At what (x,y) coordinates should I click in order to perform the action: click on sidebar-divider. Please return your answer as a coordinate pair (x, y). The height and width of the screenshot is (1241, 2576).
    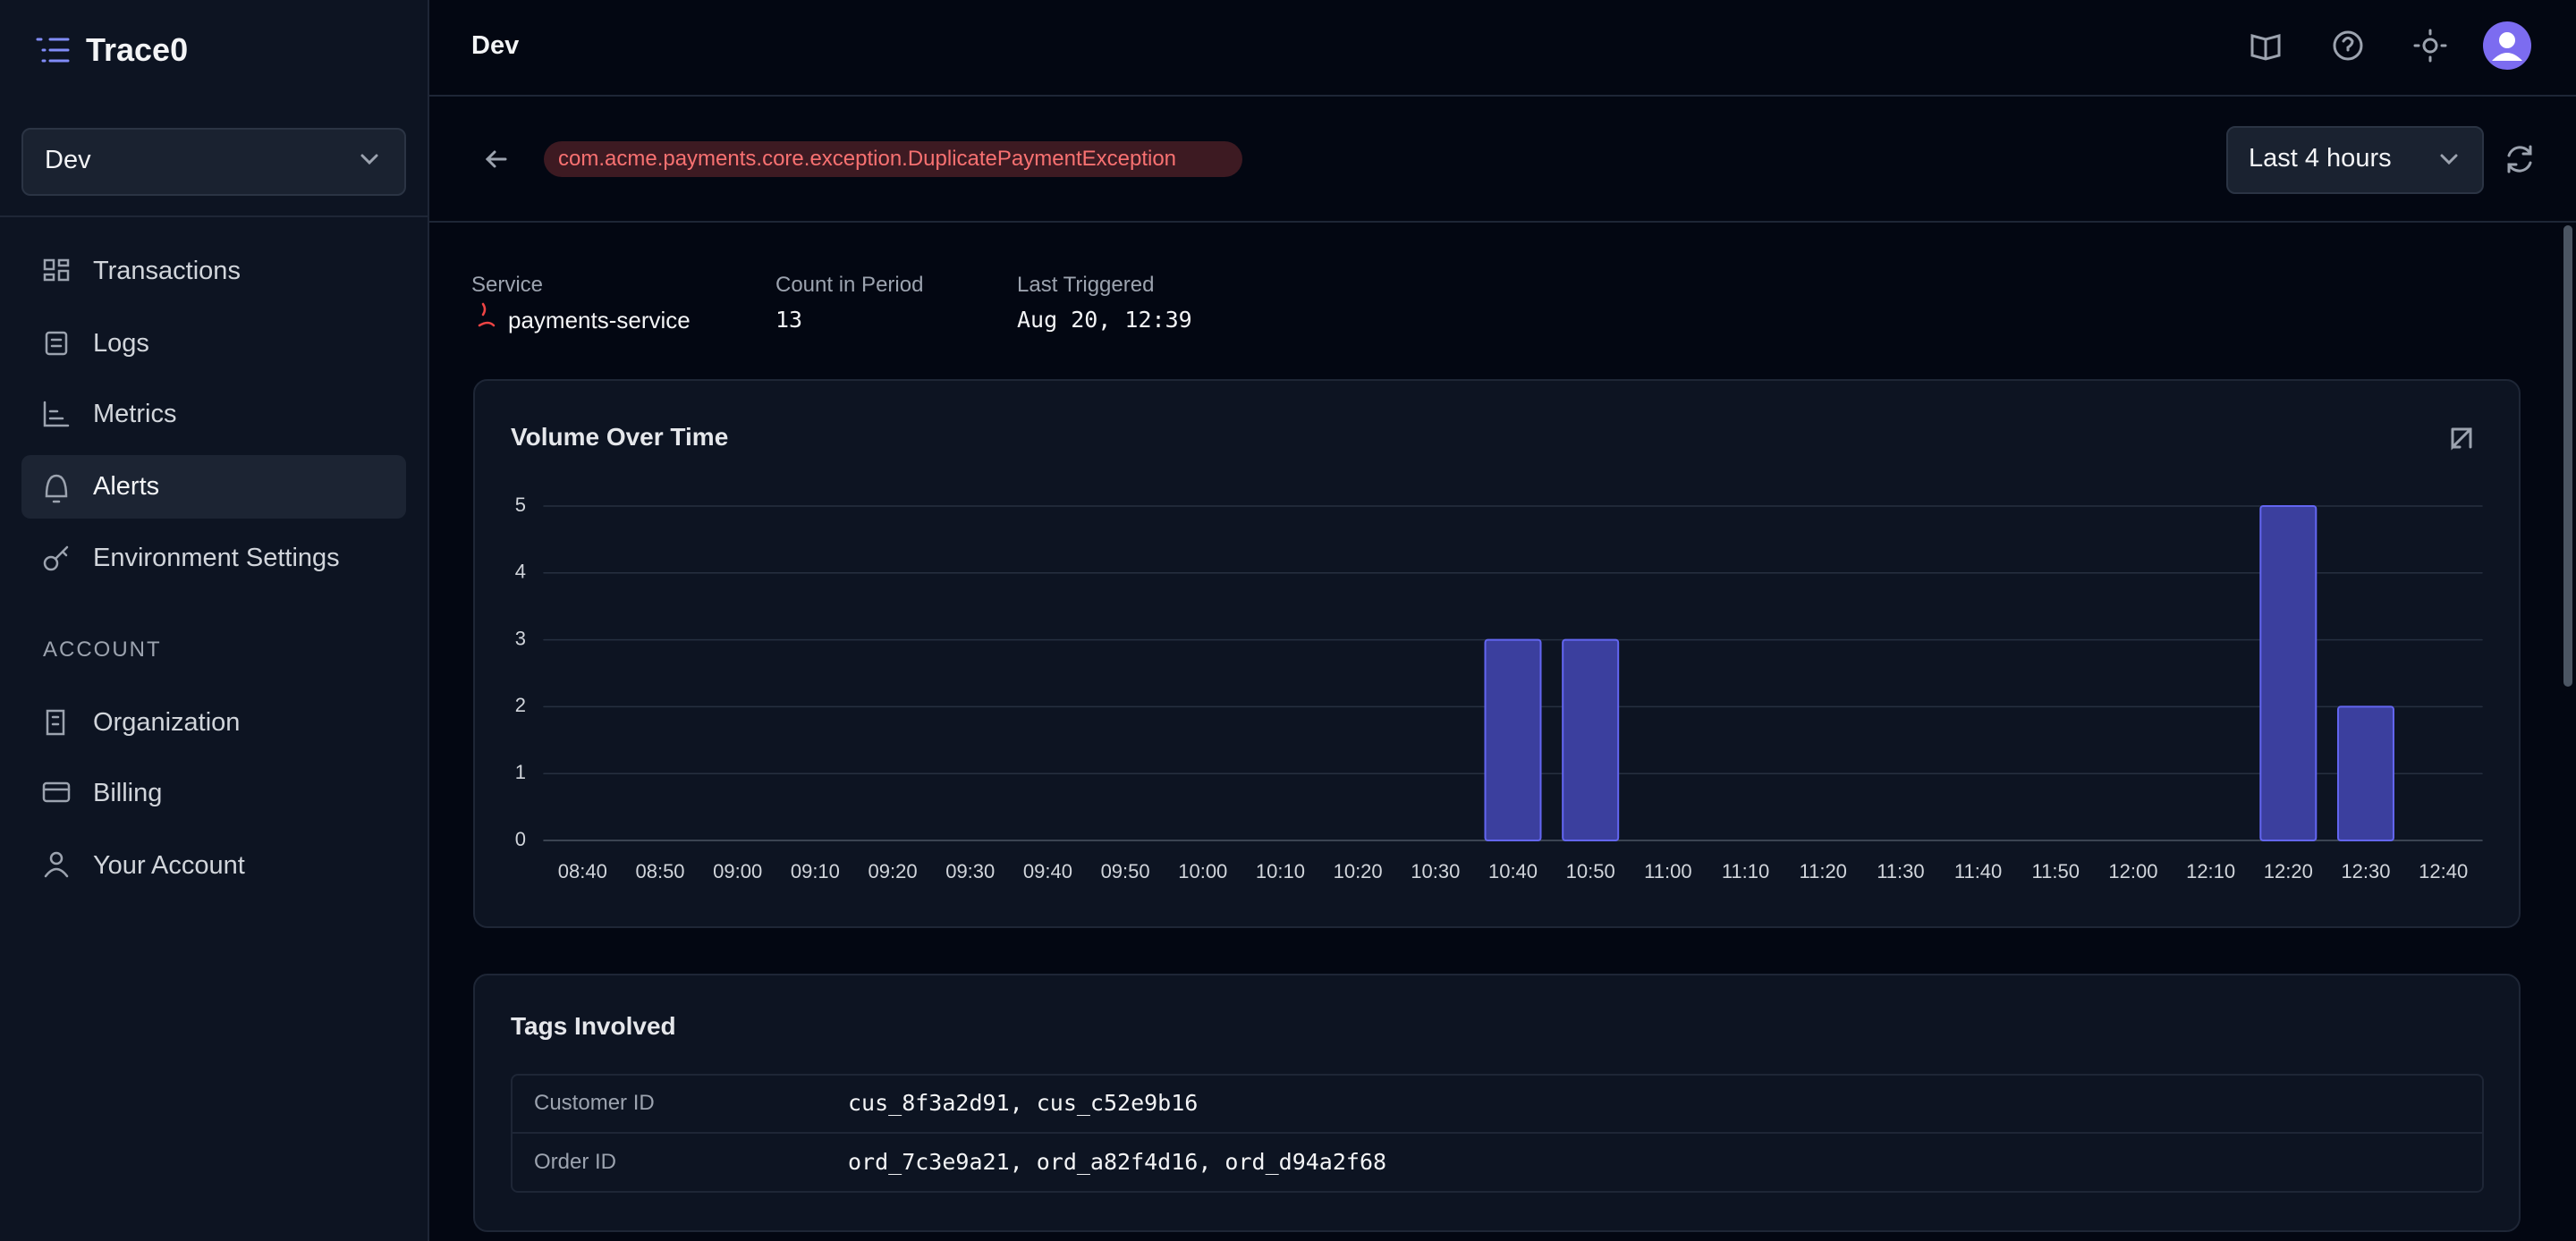
    Looking at the image, I should click on (214, 216).